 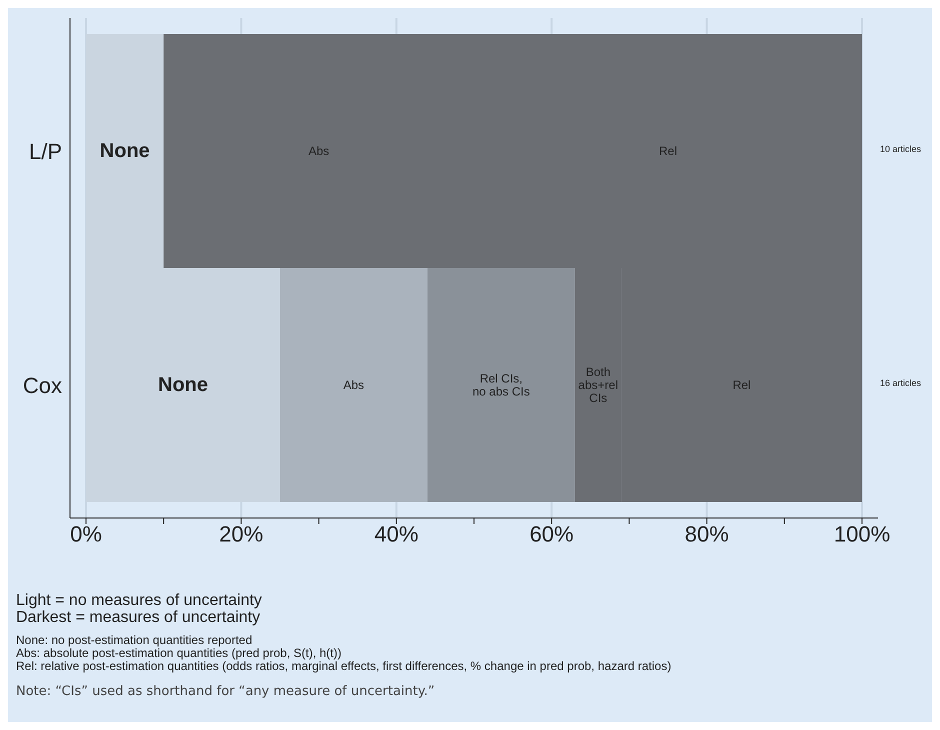 I want to click on series-label: None, so click(x=125, y=151).